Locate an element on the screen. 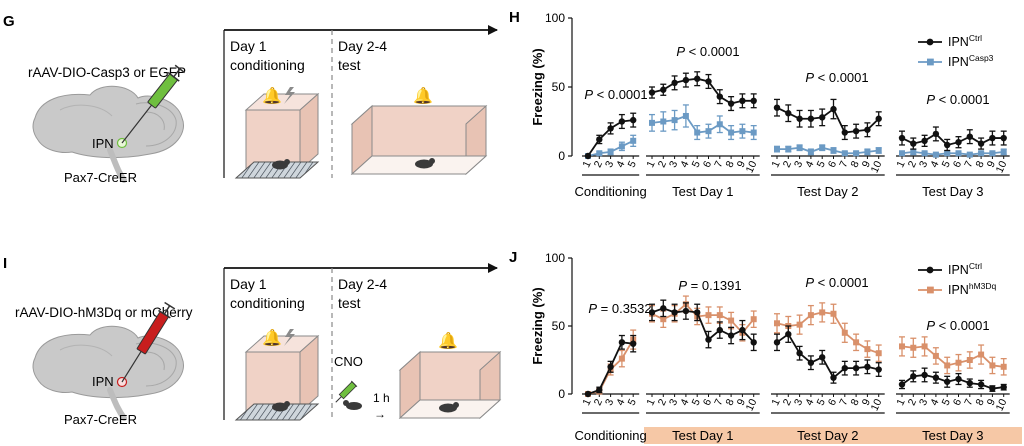 The height and width of the screenshot is (446, 1024). legend-marker is located at coordinates (930, 270).